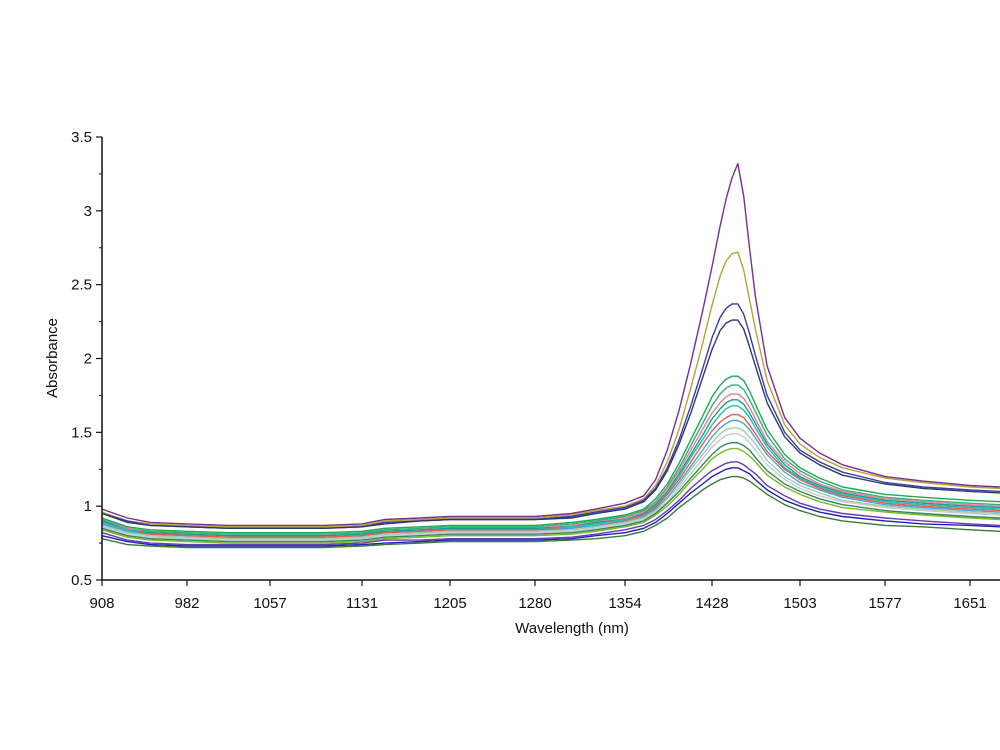  Describe the element at coordinates (101, 603) in the screenshot. I see `x-tick-label: 908` at that location.